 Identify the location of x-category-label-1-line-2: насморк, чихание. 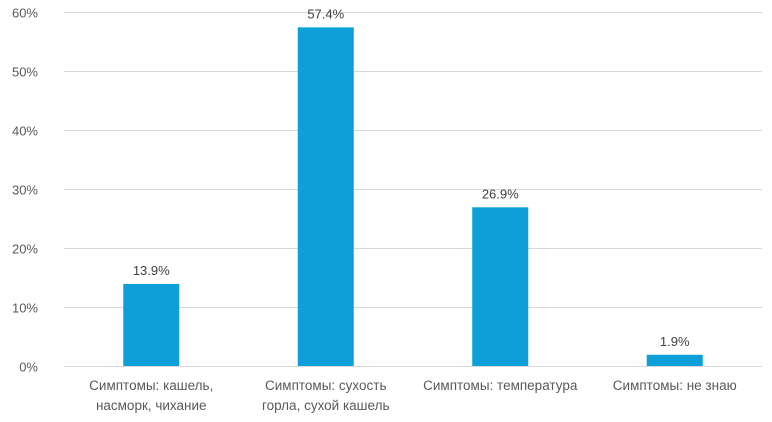
(151, 405).